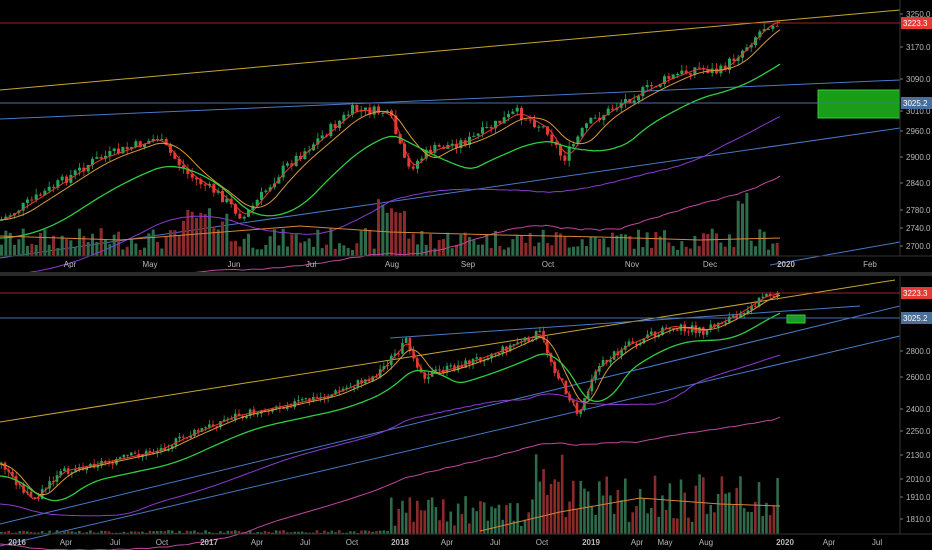  Describe the element at coordinates (706, 542) in the screenshot. I see `time-tick-label: Aug` at that location.